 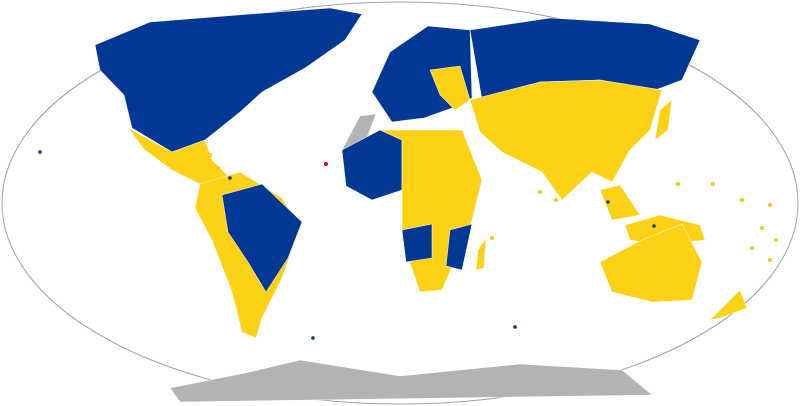 I want to click on region-madagascar, so click(x=481, y=254).